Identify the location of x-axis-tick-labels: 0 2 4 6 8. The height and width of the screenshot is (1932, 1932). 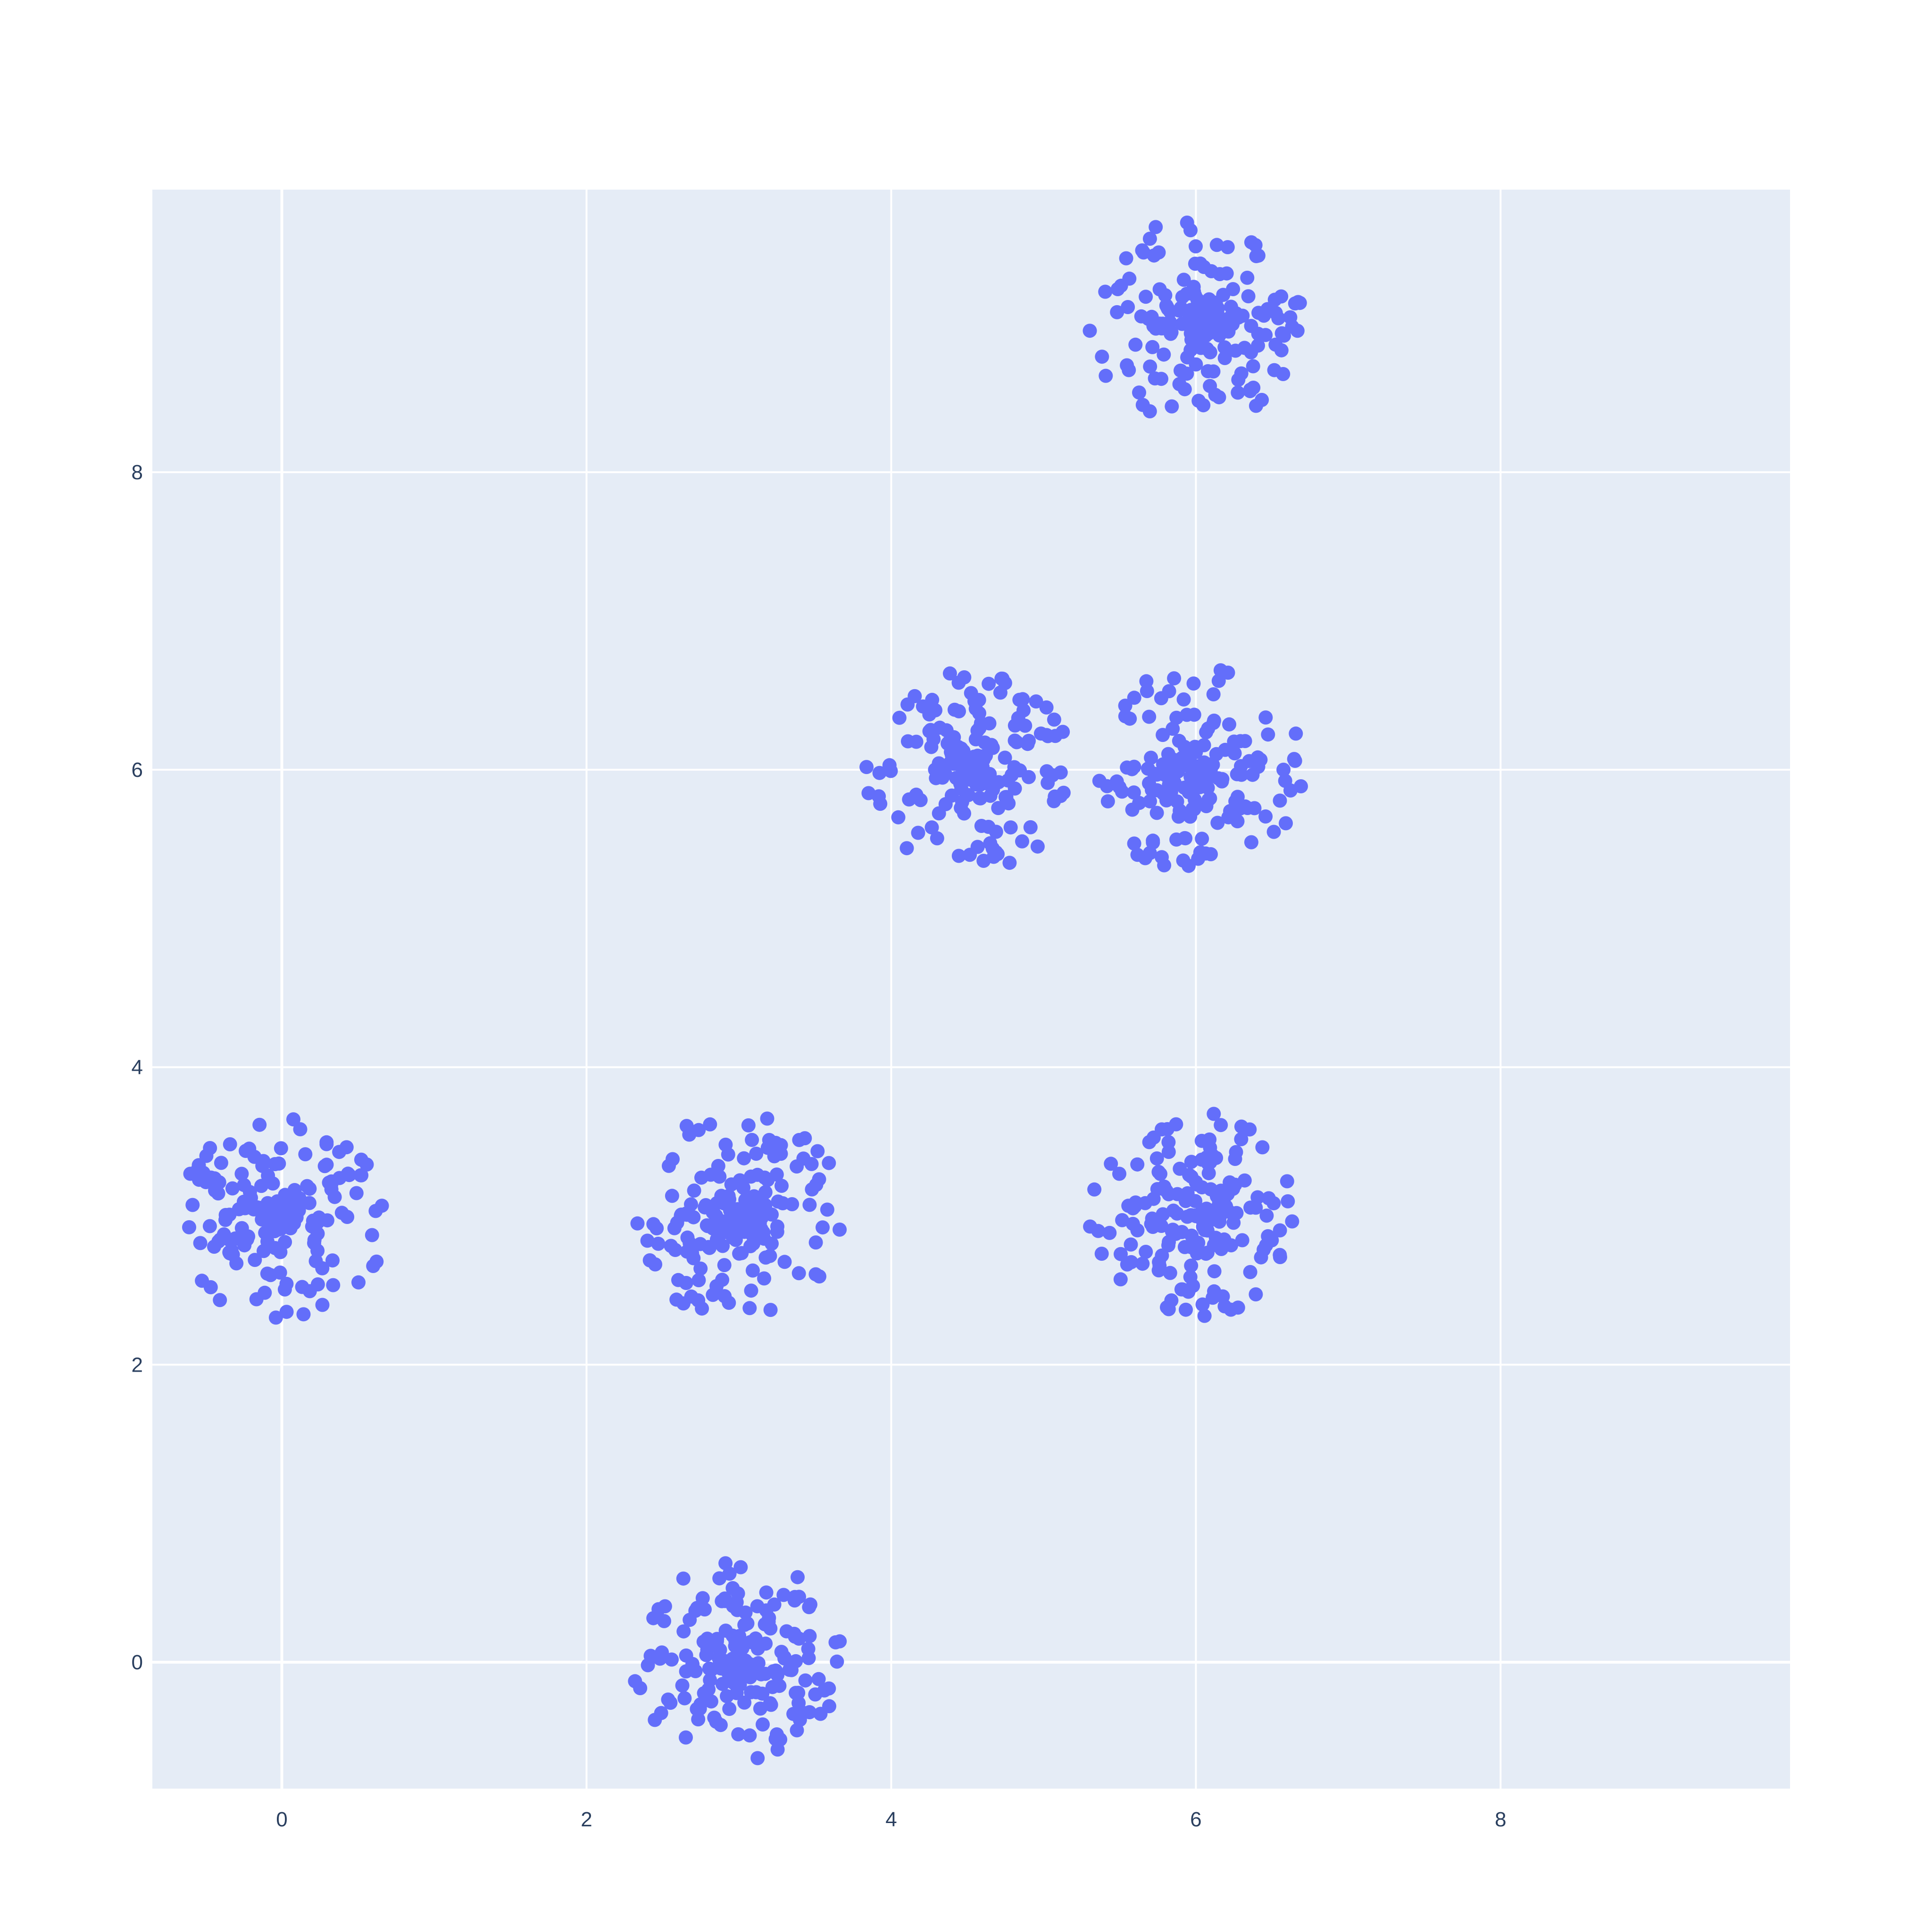
(891, 1819).